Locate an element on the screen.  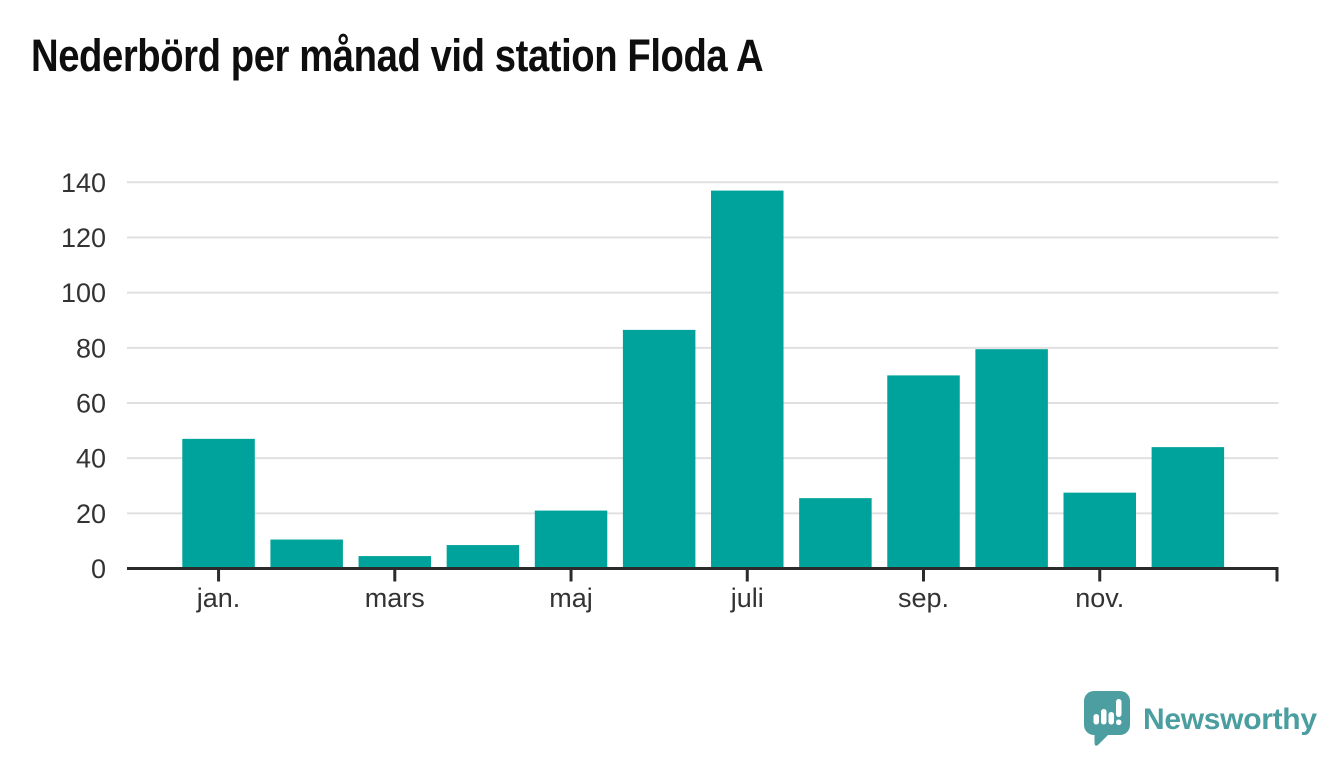
x-tick-label-sep.: sep. is located at coordinates (923, 598).